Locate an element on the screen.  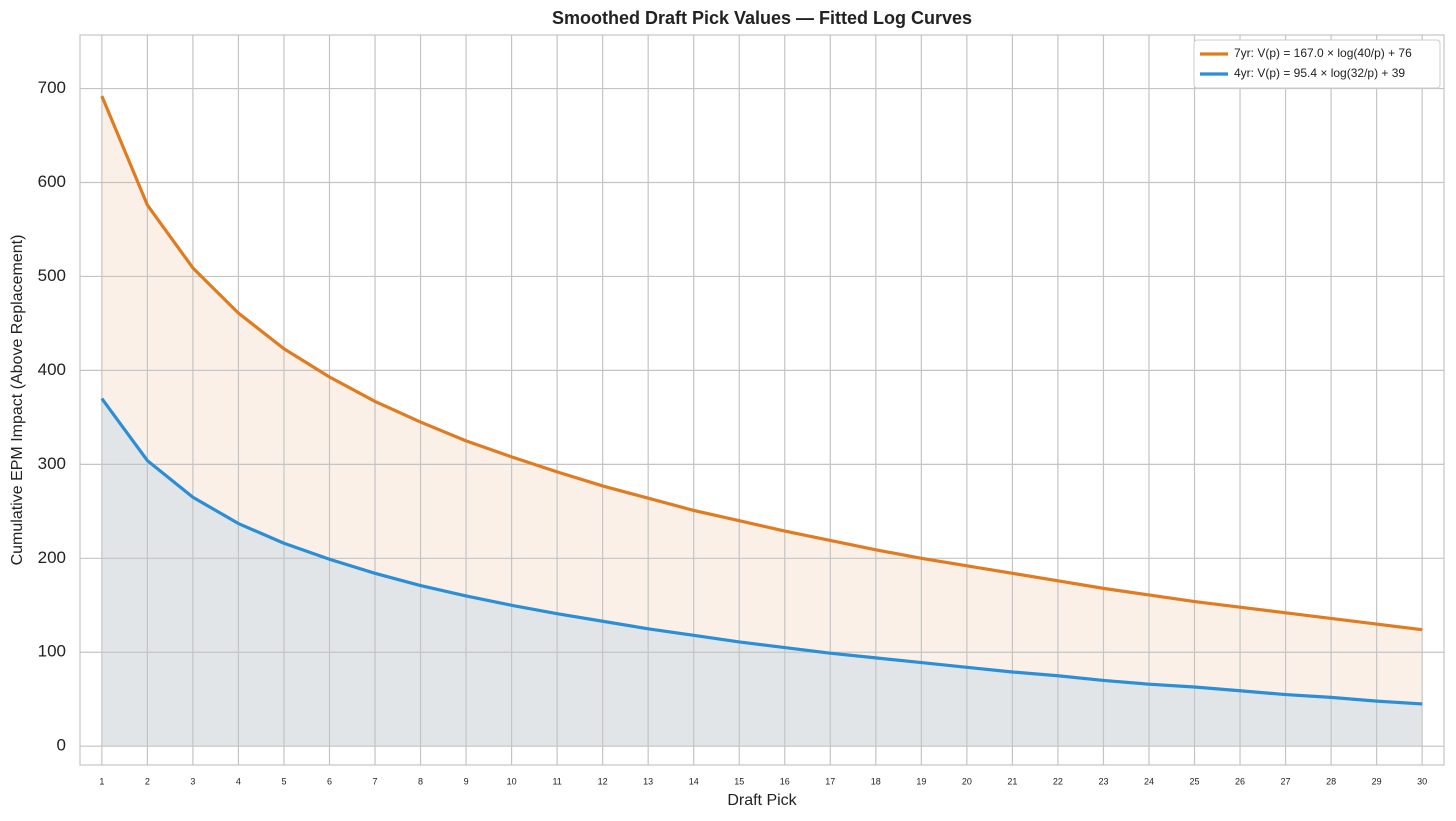
x-tick-label: 24 is located at coordinates (1149, 781).